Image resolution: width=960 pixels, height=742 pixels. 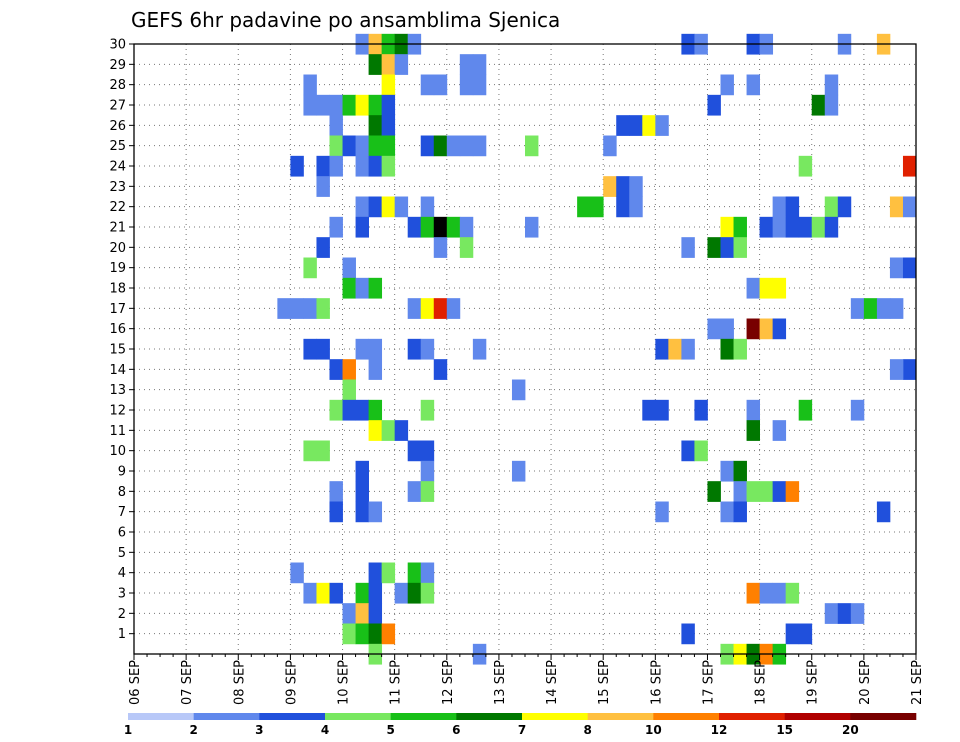 What do you see at coordinates (117, 350) in the screenshot?
I see `y-tick-label: 15` at bounding box center [117, 350].